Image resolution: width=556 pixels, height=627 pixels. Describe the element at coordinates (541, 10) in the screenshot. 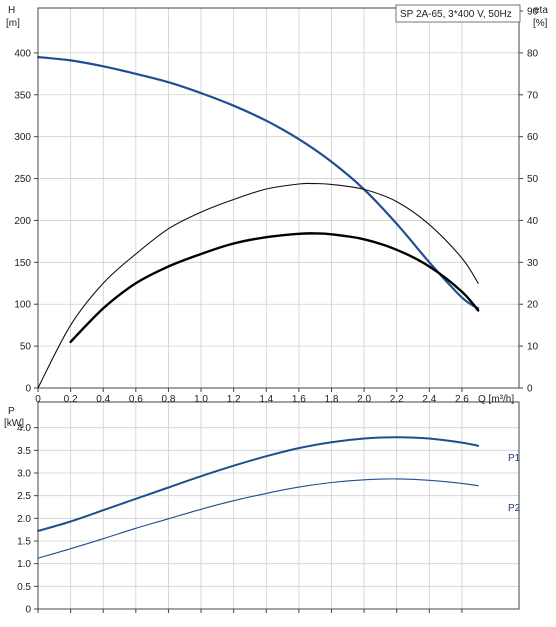

I see `y-right-axis-label: eta` at that location.